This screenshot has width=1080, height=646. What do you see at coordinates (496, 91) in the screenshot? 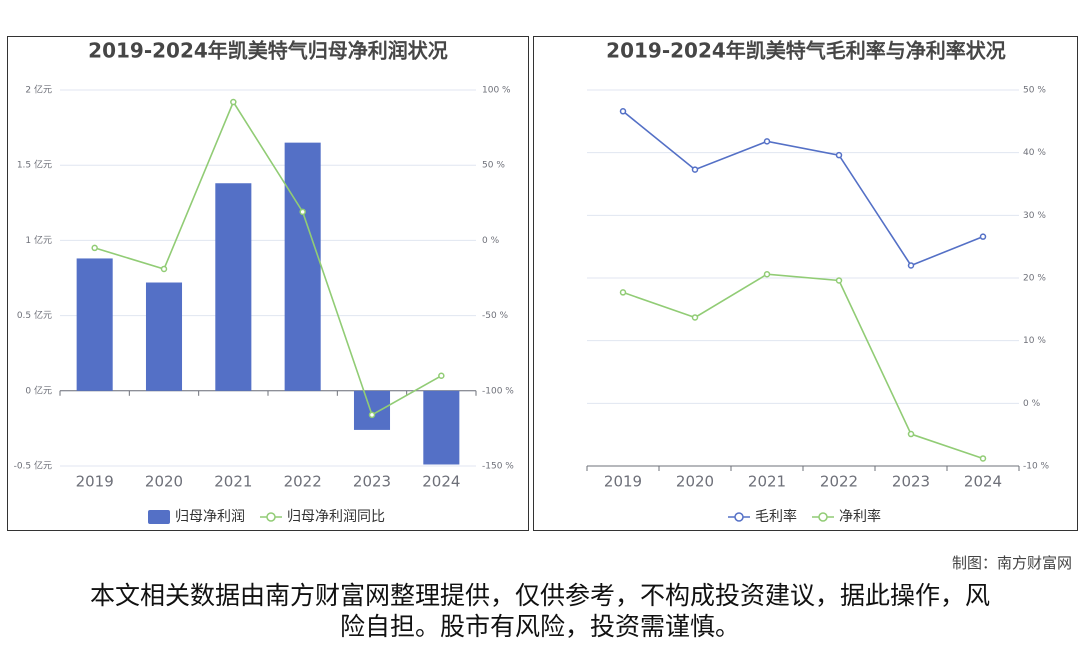
I see `y2-tick-label: 100 %` at bounding box center [496, 91].